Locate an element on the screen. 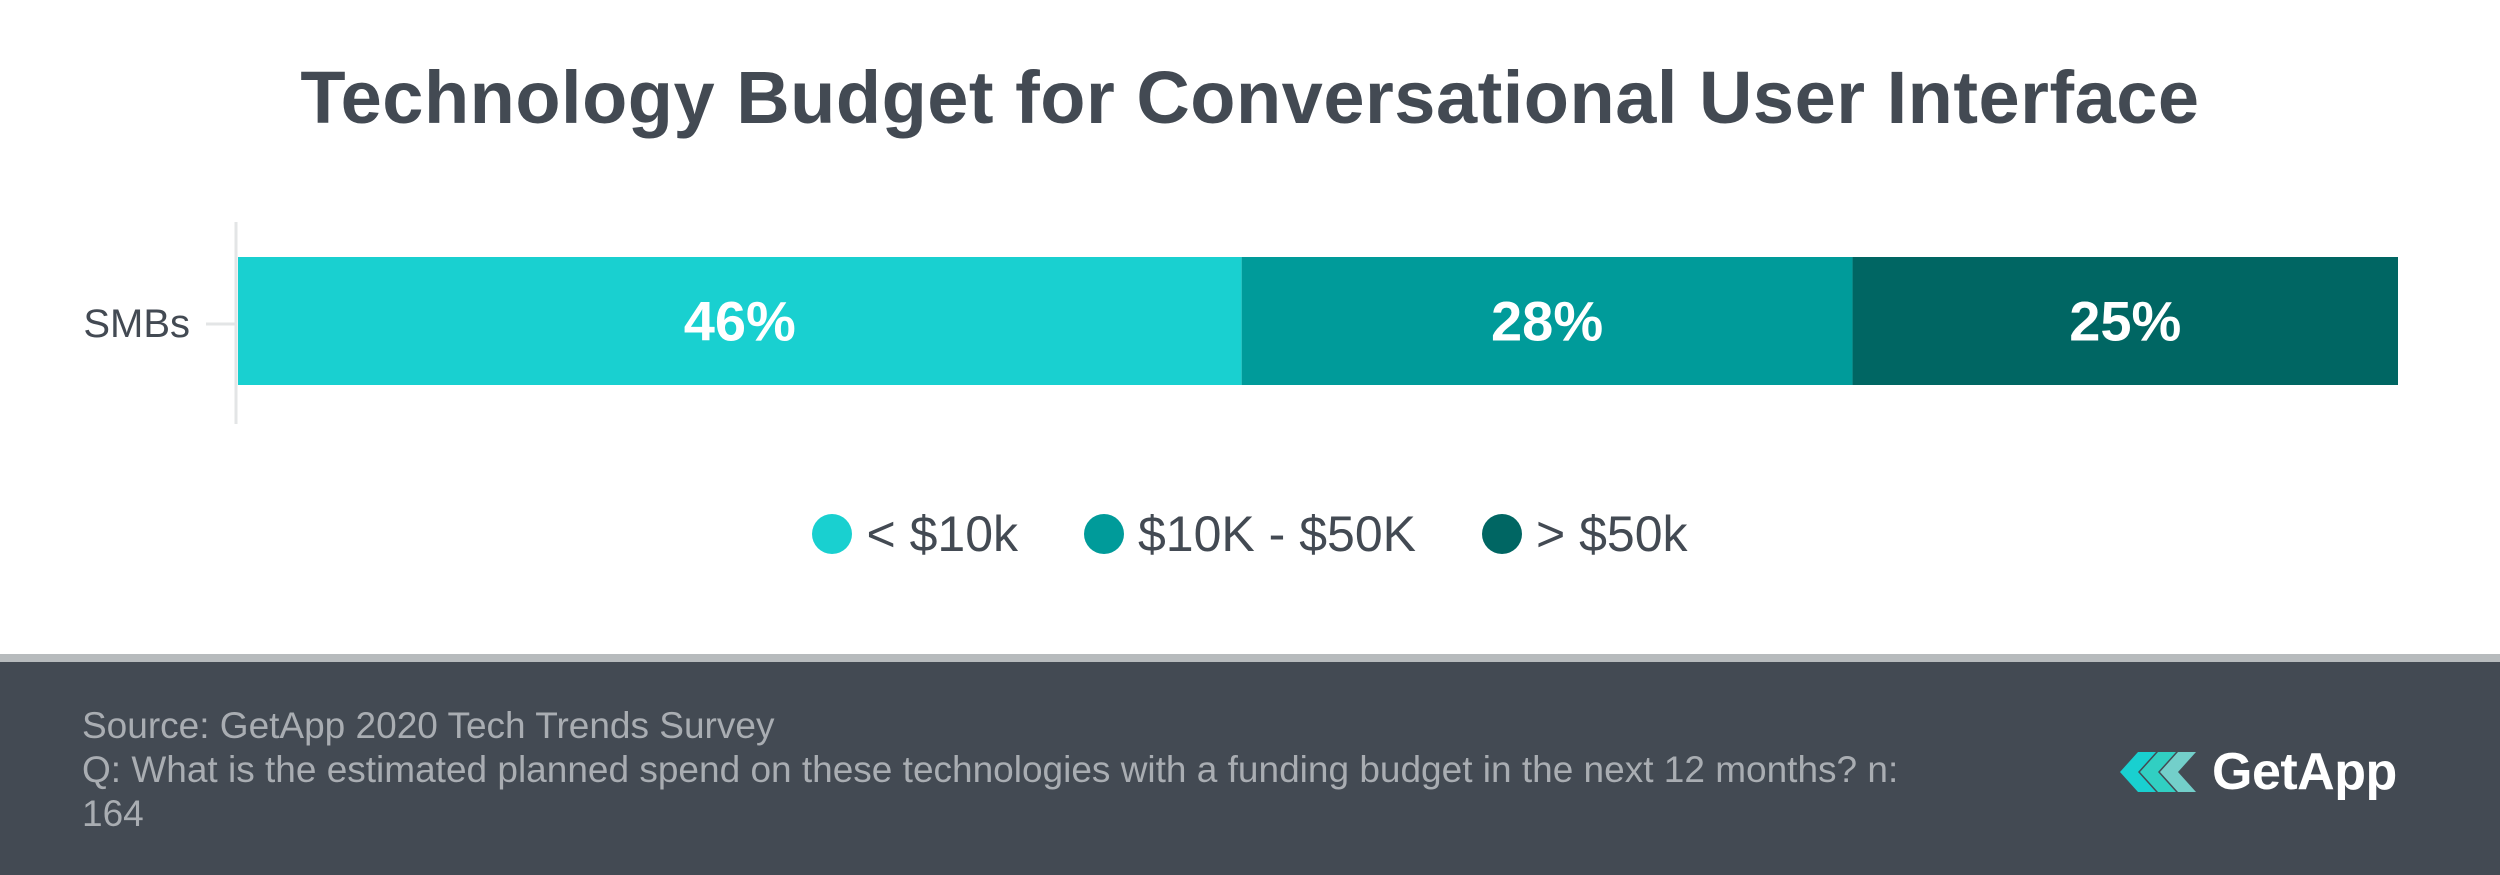 The width and height of the screenshot is (2500, 875). legend-label: < $10k is located at coordinates (942, 534).